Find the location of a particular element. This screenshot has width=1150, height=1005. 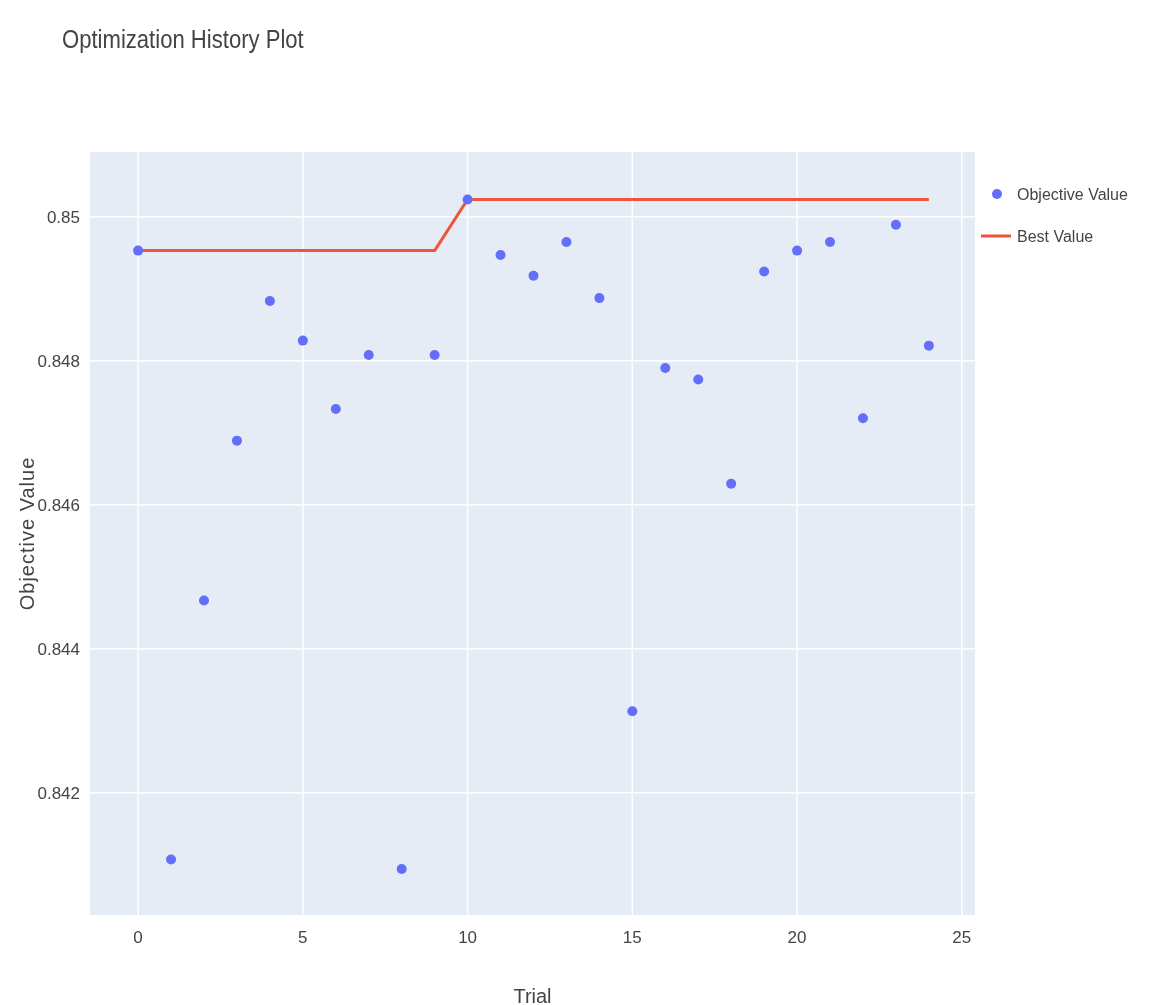

x-tick-label: 20 is located at coordinates (797, 937).